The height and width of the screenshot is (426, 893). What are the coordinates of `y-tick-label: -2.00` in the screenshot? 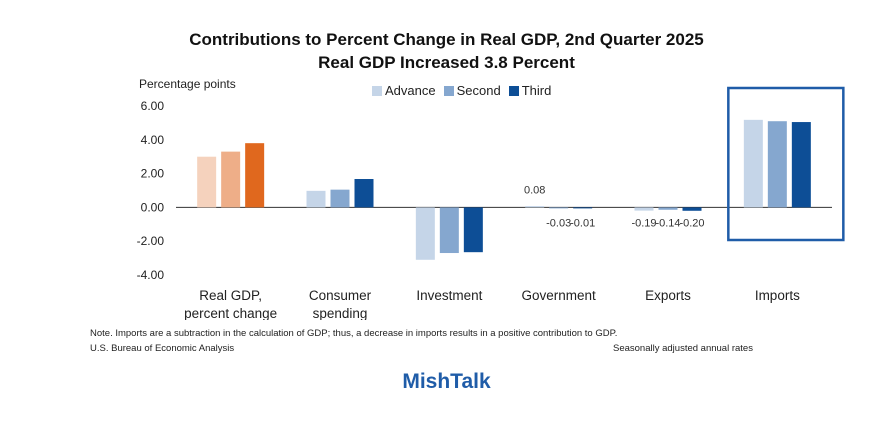 It's located at (151, 241).